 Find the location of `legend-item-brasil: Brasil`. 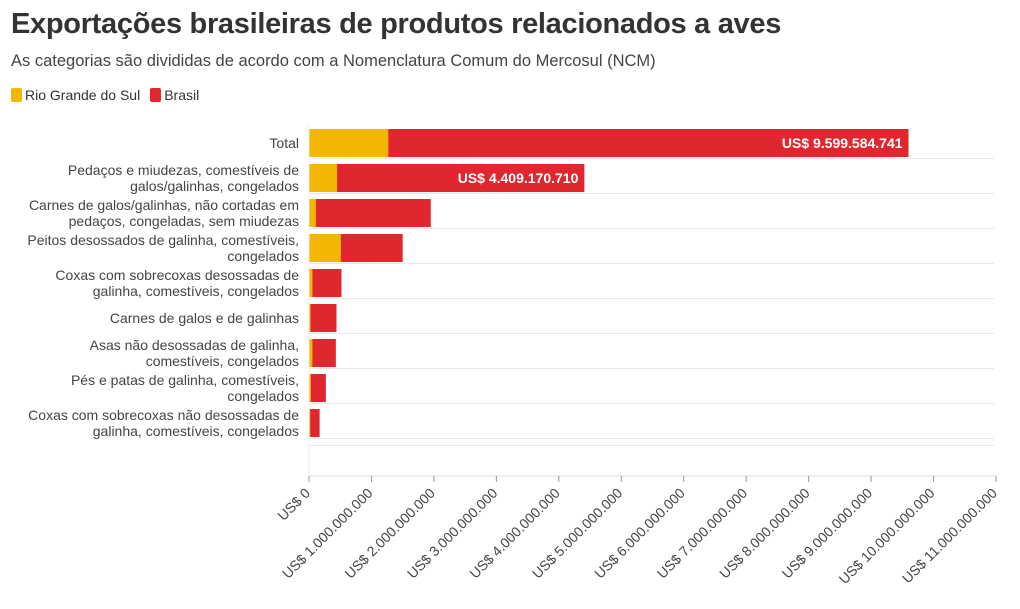

legend-item-brasil: Brasil is located at coordinates (174, 95).